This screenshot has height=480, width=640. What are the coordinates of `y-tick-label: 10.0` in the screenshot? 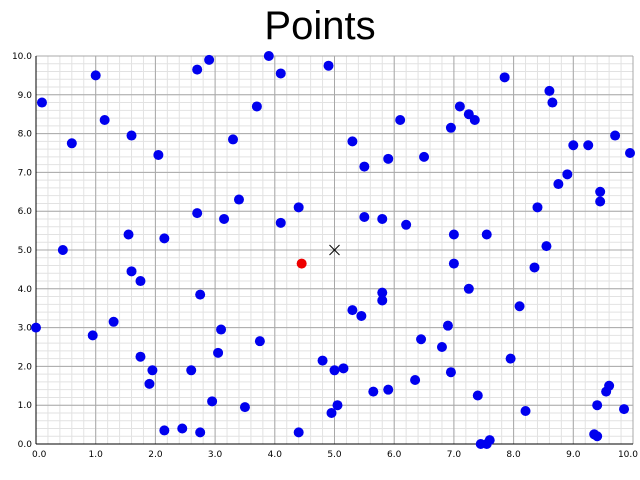 It's located at (22, 57).